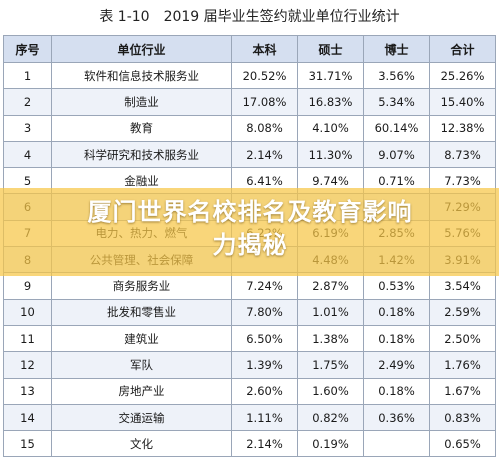  Describe the element at coordinates (330, 338) in the screenshot. I see `cell-master: 1.38%` at that location.